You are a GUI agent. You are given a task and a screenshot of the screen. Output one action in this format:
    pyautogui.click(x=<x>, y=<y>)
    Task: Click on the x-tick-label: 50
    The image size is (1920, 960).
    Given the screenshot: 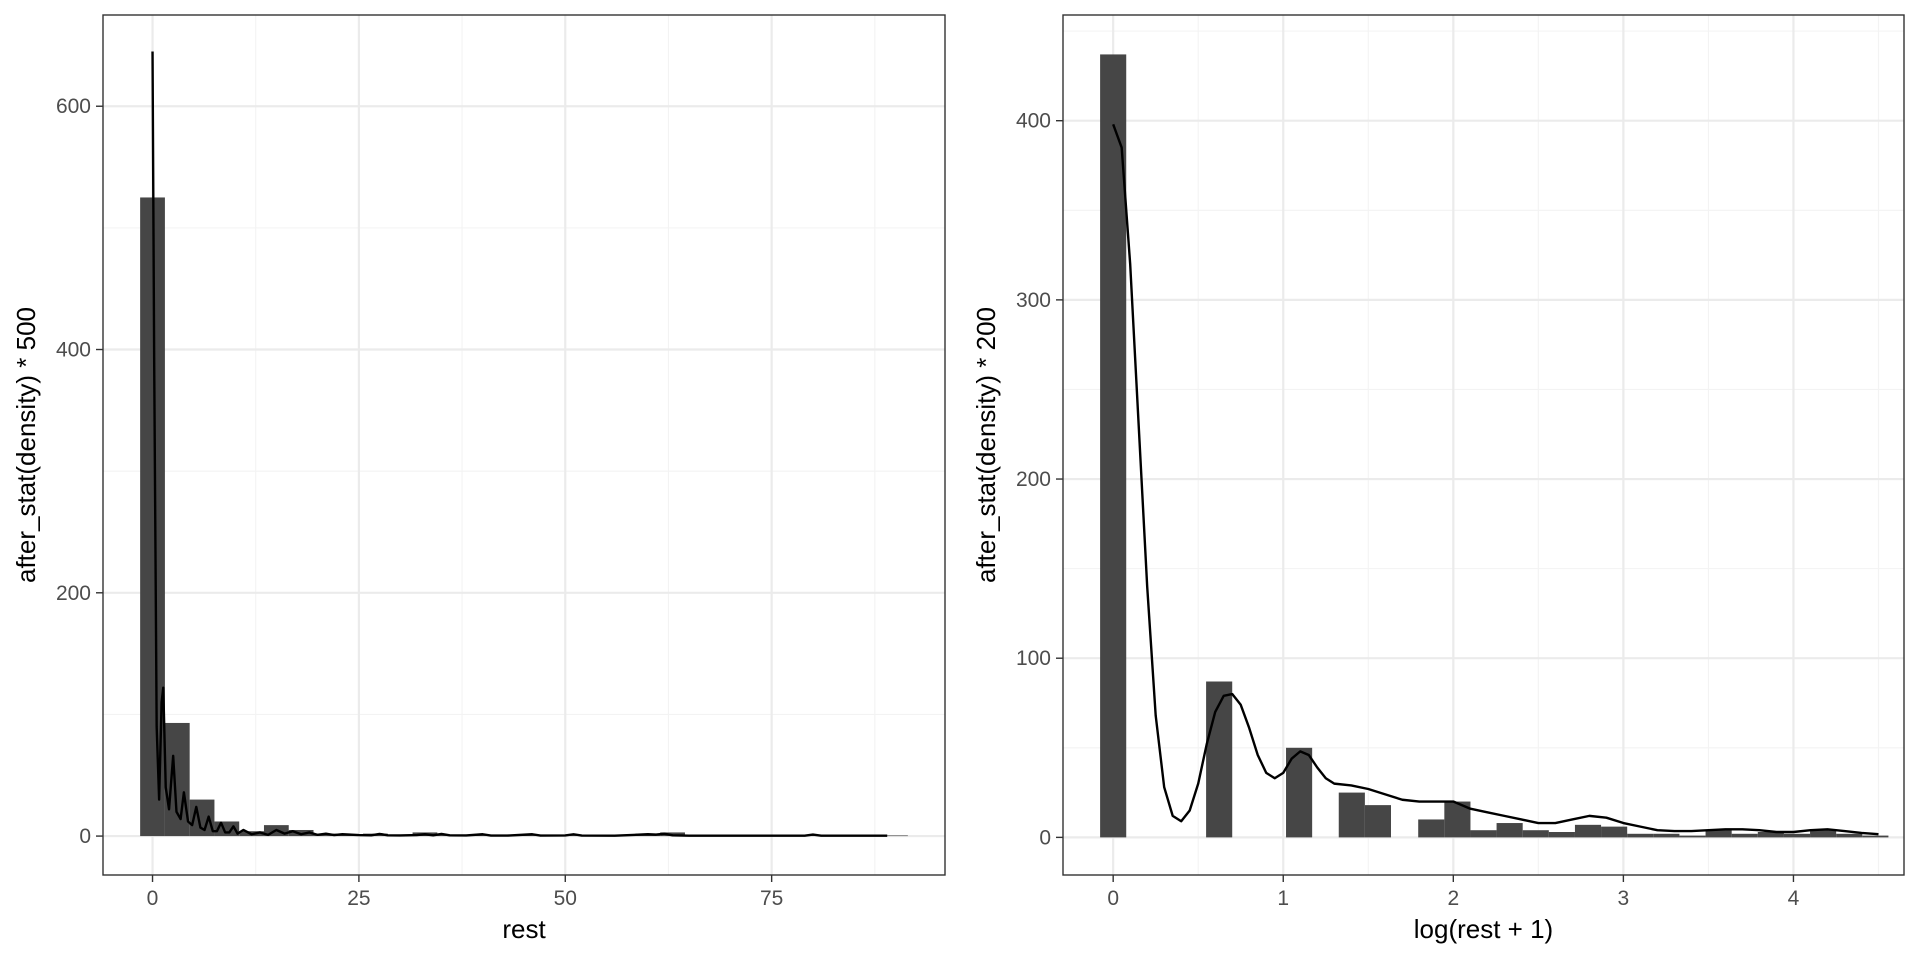 What is the action you would take?
    pyautogui.click(x=565, y=898)
    